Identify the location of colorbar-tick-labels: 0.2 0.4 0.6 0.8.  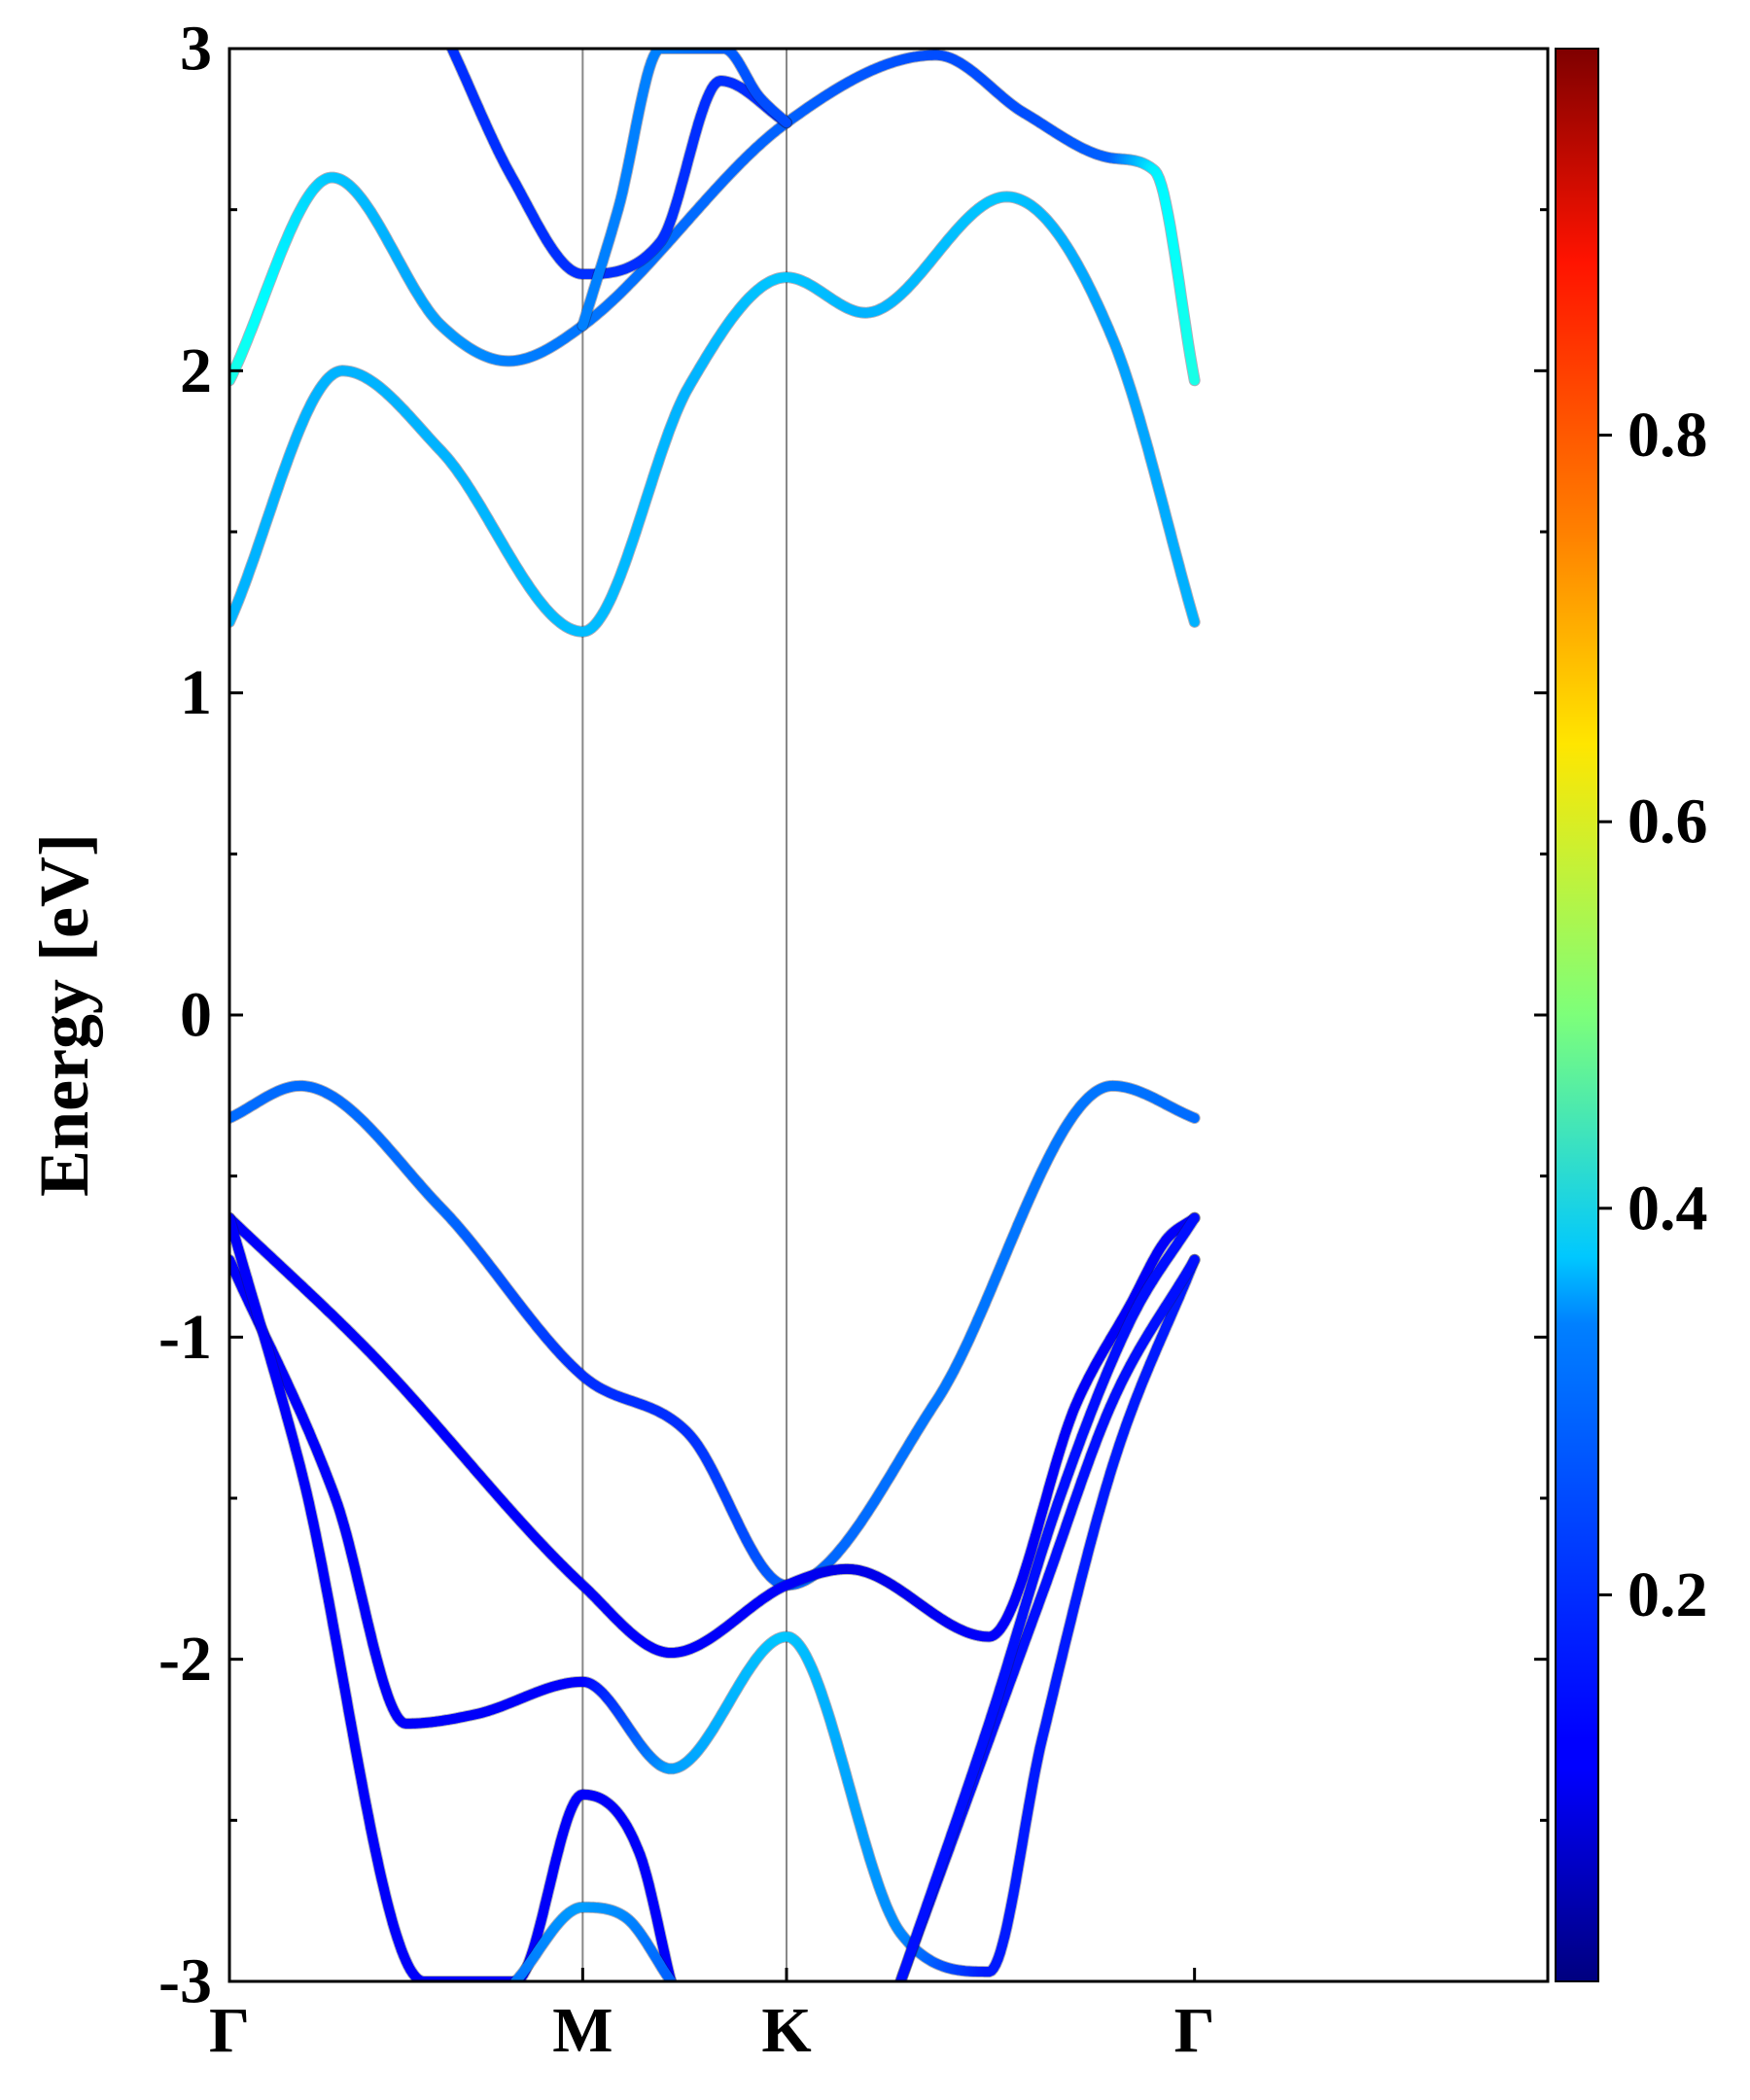
(1668, 1015).